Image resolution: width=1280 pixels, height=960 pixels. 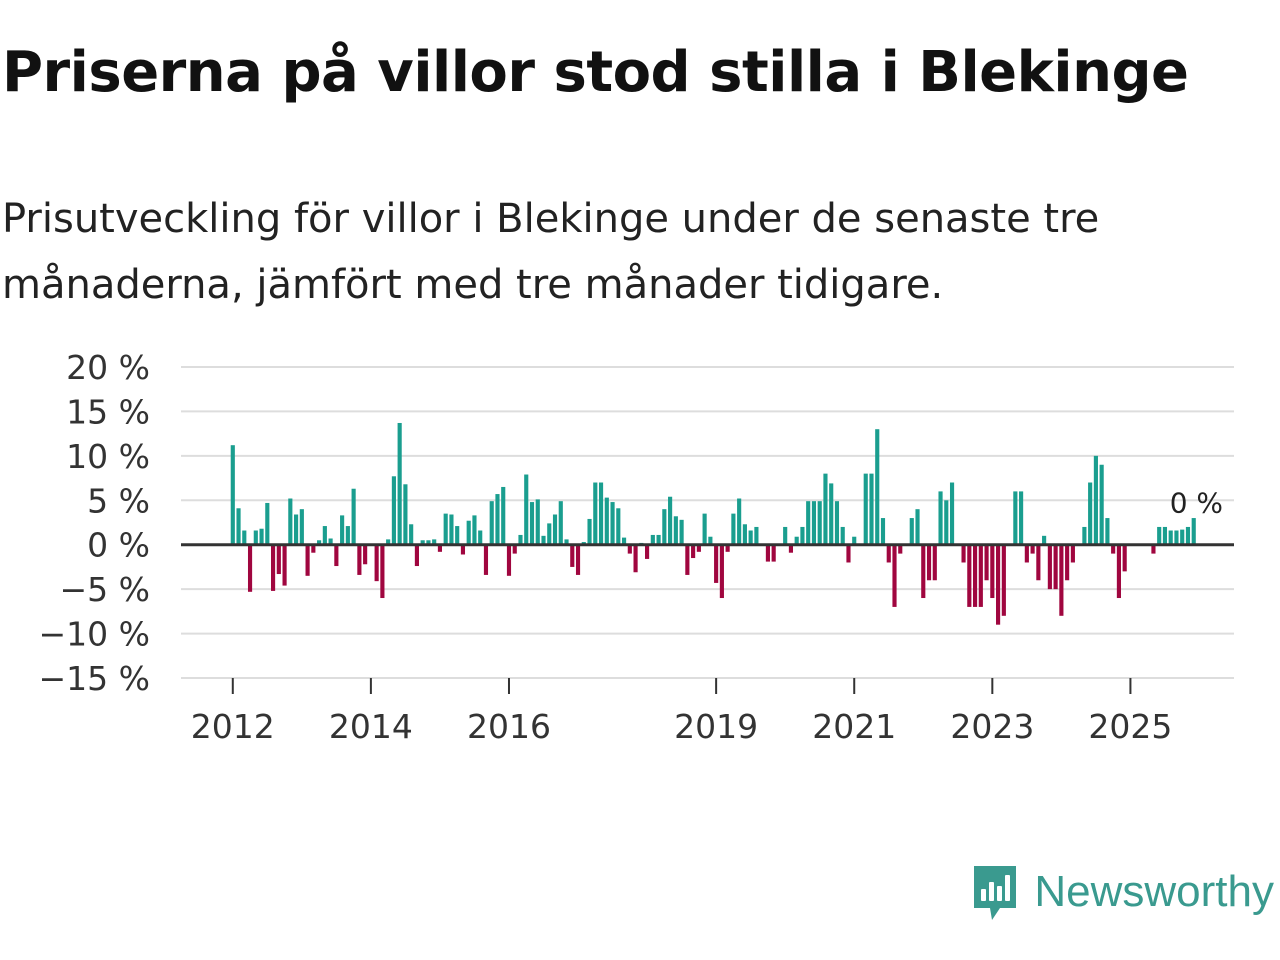 I want to click on x-tick-label: 2023, so click(x=992, y=726).